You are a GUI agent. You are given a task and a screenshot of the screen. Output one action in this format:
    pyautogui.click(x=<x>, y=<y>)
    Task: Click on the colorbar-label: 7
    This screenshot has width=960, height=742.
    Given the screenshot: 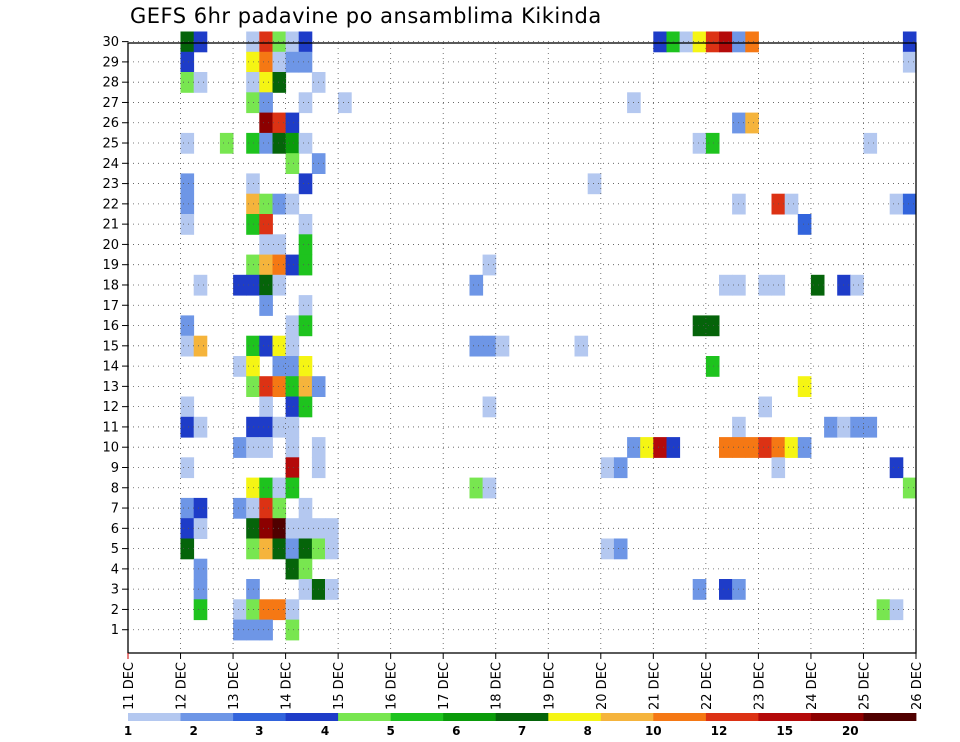 What is the action you would take?
    pyautogui.click(x=522, y=731)
    